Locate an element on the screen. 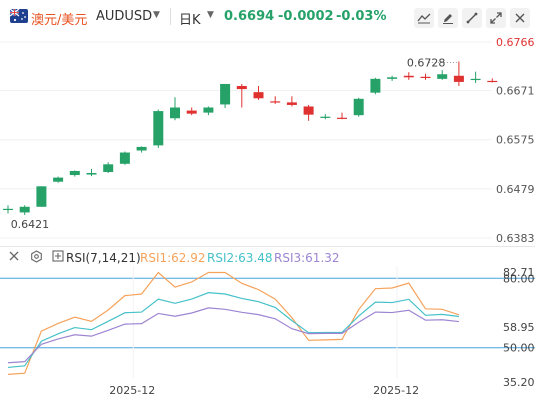 Image resolution: width=535 pixels, height=400 pixels. indicator-expand-button is located at coordinates (58, 257).